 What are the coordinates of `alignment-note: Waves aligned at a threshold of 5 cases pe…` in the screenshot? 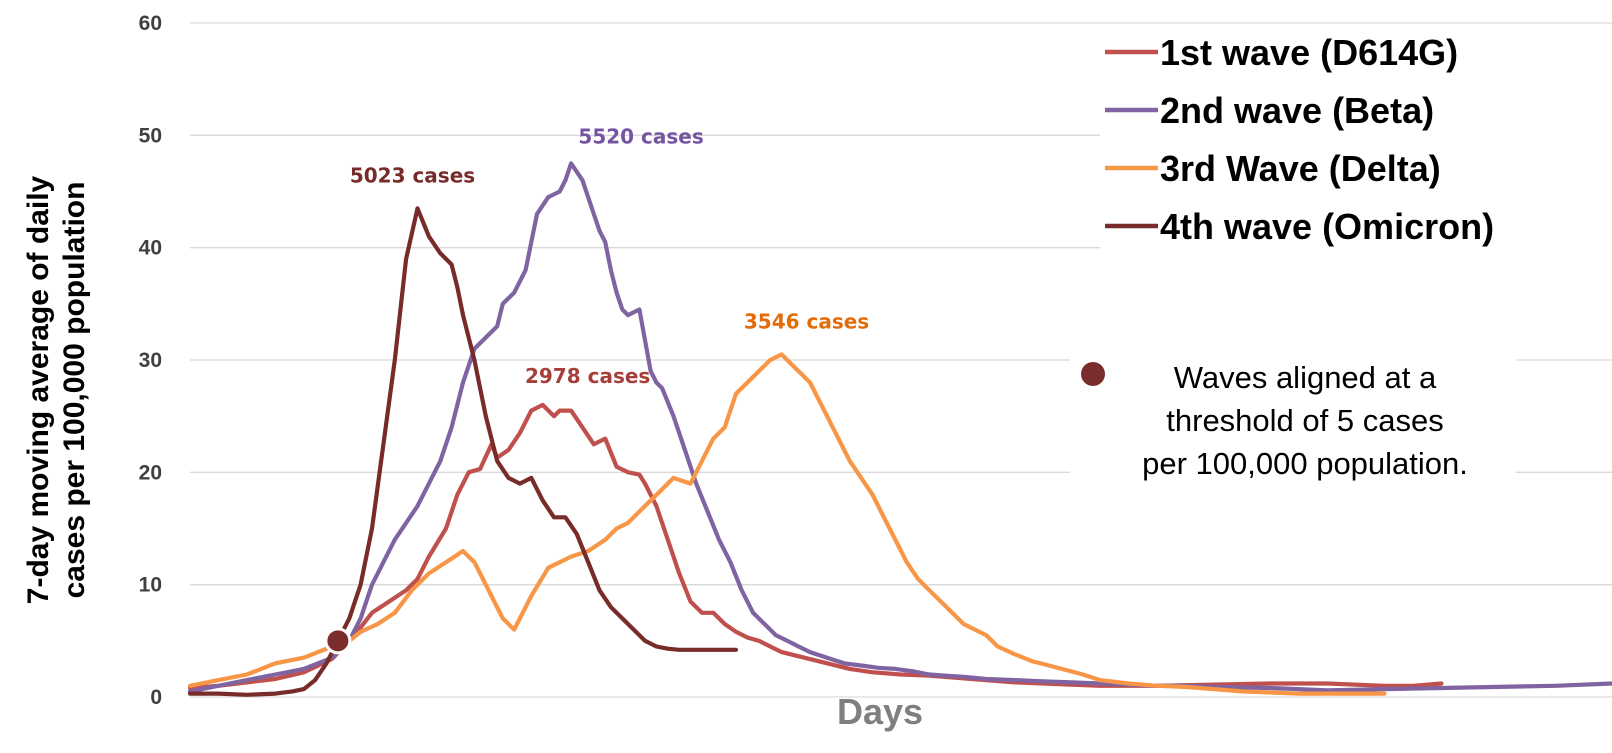 It's located at (1293, 422).